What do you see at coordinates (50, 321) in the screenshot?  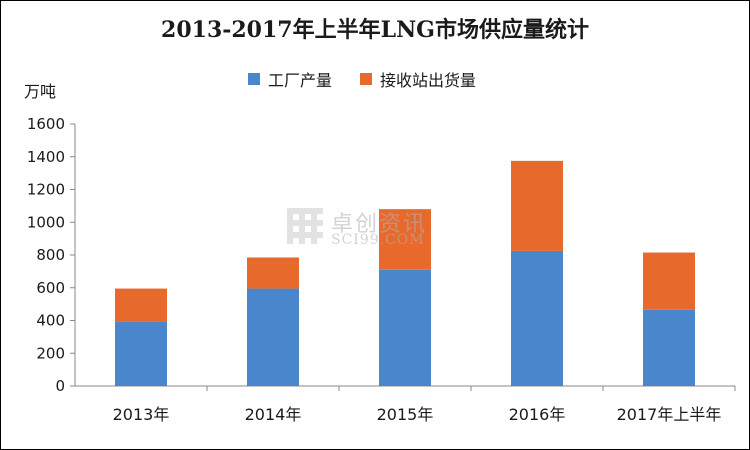 I see `y-tick-label: 400` at bounding box center [50, 321].